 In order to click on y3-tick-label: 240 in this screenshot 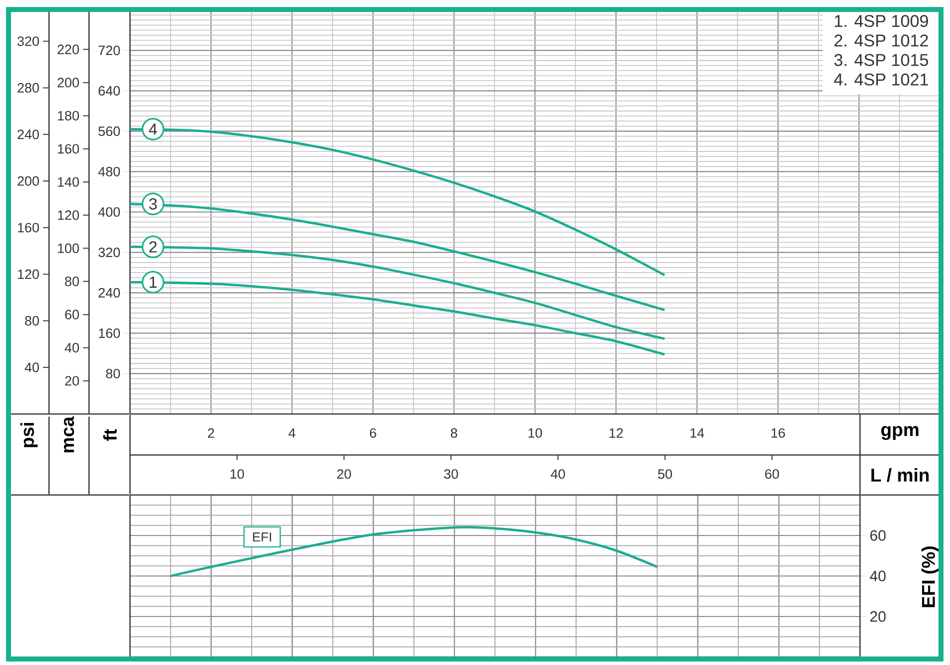, I will do `click(28, 135)`.